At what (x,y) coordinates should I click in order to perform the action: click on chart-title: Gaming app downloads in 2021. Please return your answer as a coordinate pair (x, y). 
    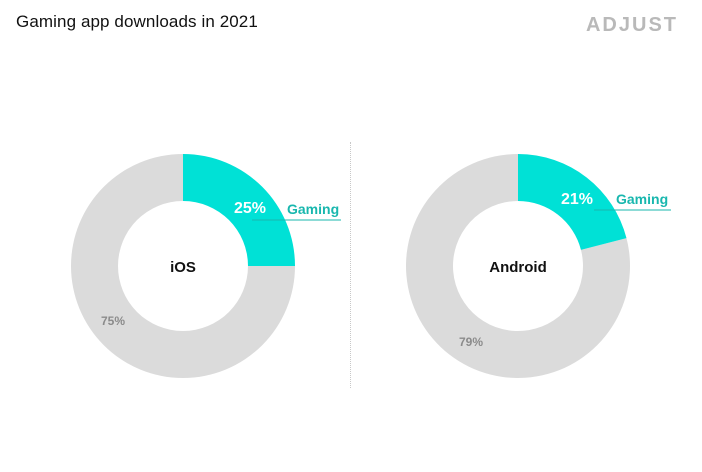
    Looking at the image, I should click on (137, 21).